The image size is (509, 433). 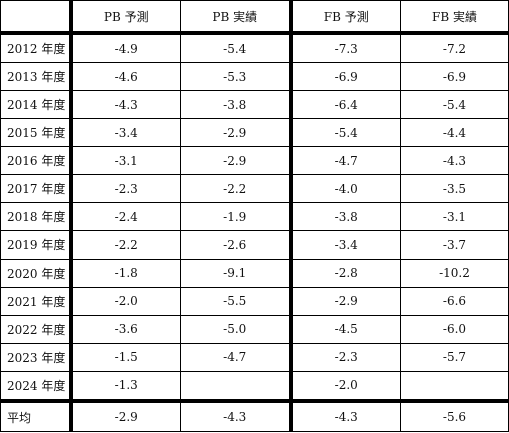 What do you see at coordinates (236, 273) in the screenshot?
I see `cell-pb-actual: -9.1` at bounding box center [236, 273].